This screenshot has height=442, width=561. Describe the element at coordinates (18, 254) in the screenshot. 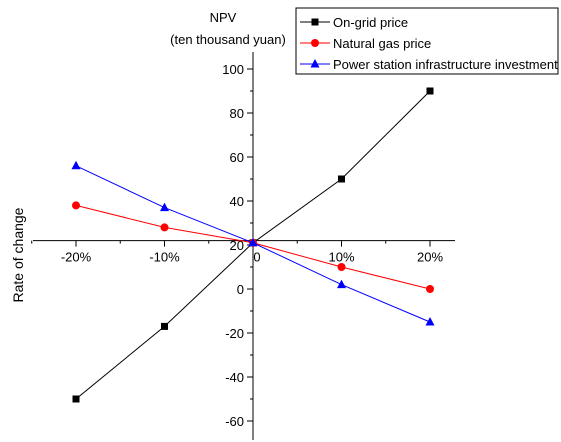

I see `x-axis-title: Rate of change` at that location.